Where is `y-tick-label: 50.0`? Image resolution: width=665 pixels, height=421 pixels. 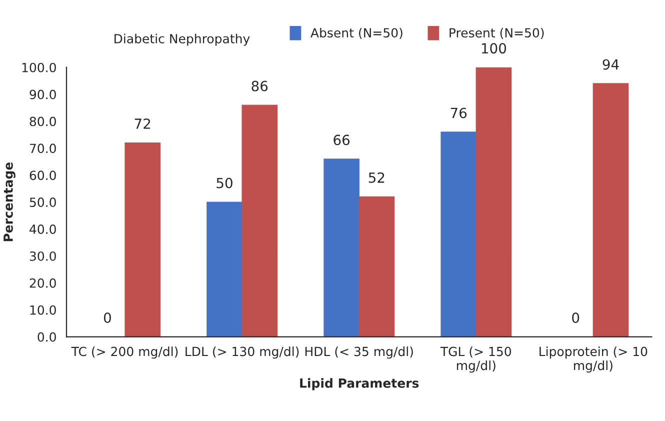 y-tick-label: 50.0 is located at coordinates (43, 203).